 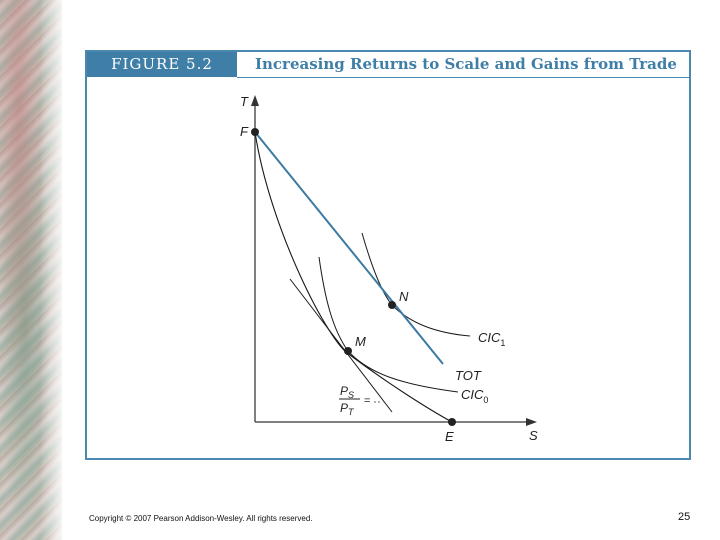 What do you see at coordinates (349, 248) in the screenshot?
I see `tot-line` at bounding box center [349, 248].